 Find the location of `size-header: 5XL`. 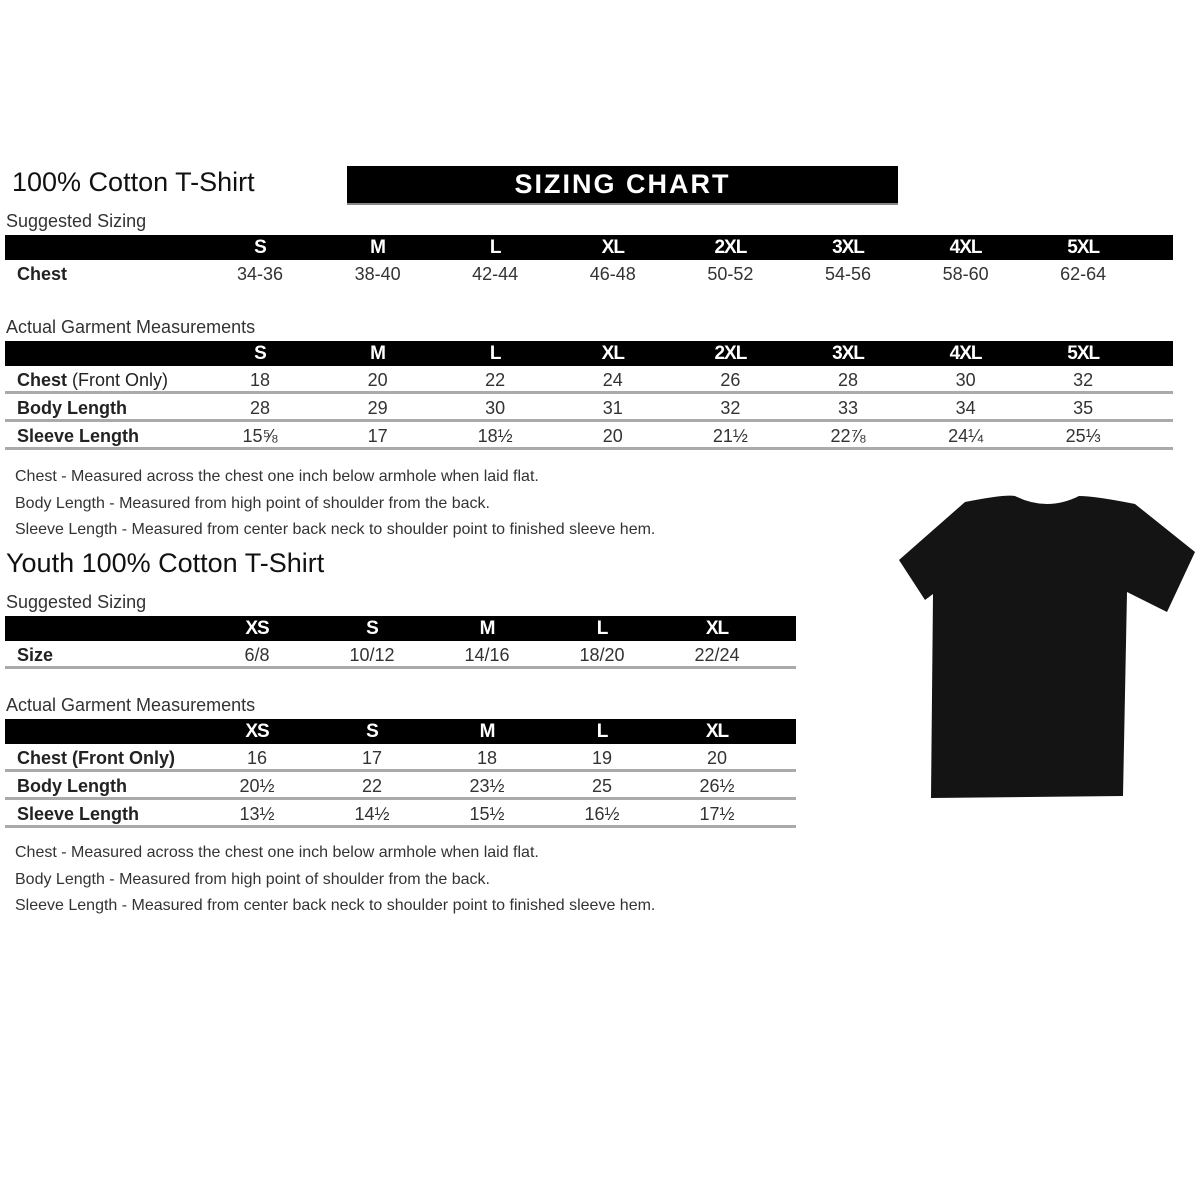

size-header: 5XL is located at coordinates (1083, 247).